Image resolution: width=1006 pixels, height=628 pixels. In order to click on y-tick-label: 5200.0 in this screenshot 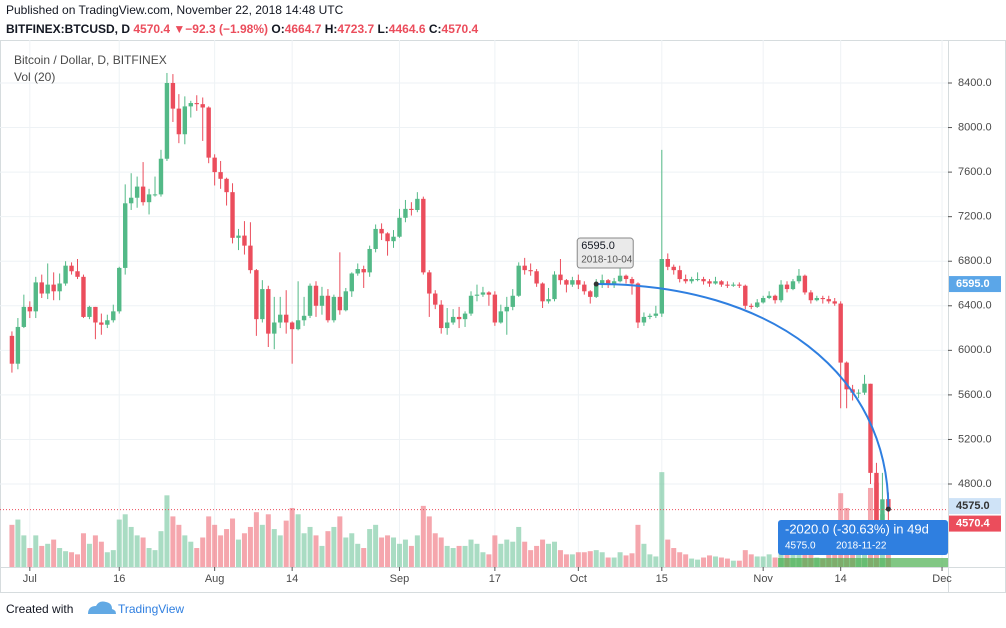, I will do `click(975, 439)`.